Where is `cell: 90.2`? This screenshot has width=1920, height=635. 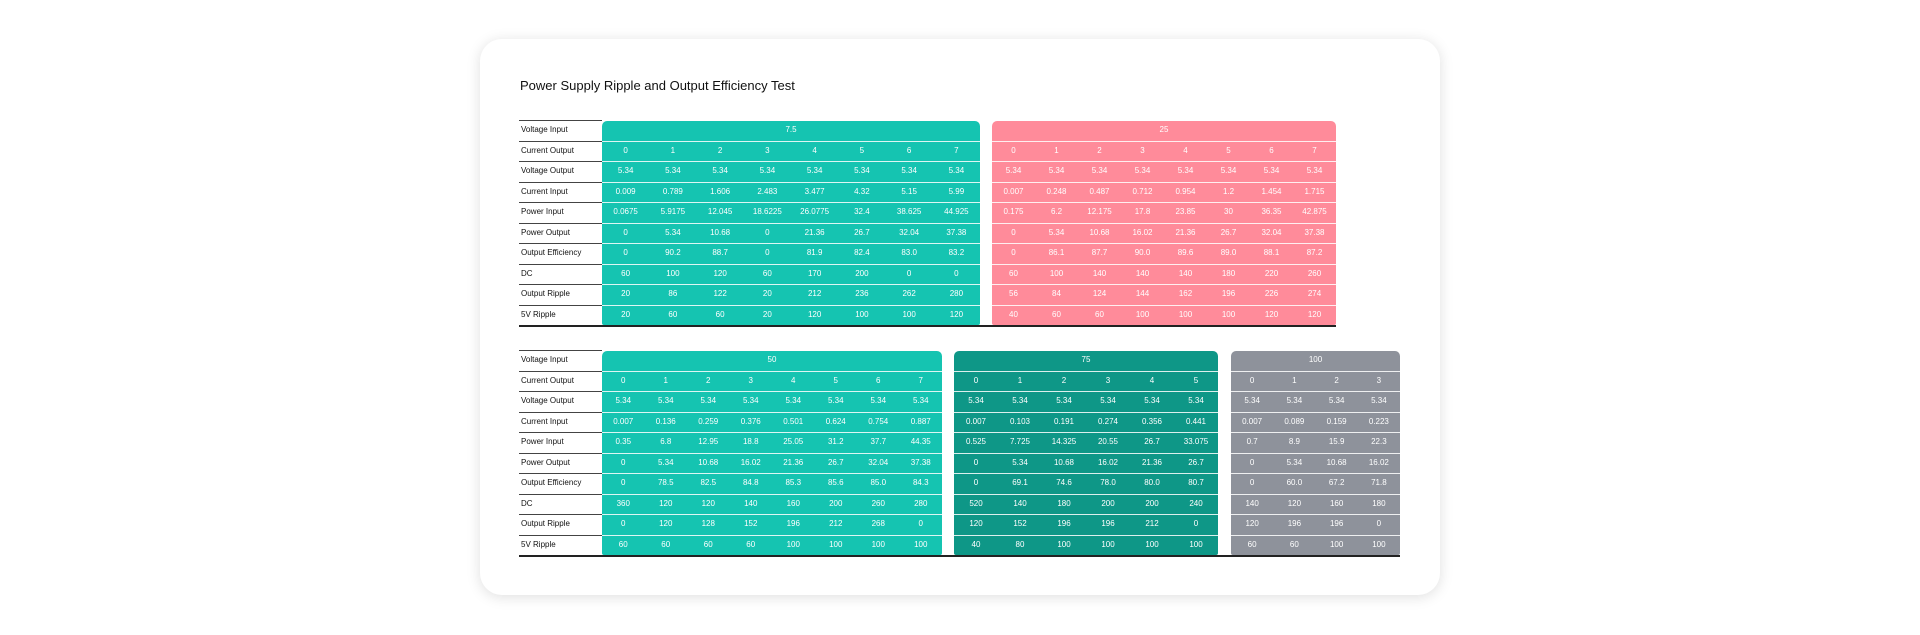 cell: 90.2 is located at coordinates (673, 252).